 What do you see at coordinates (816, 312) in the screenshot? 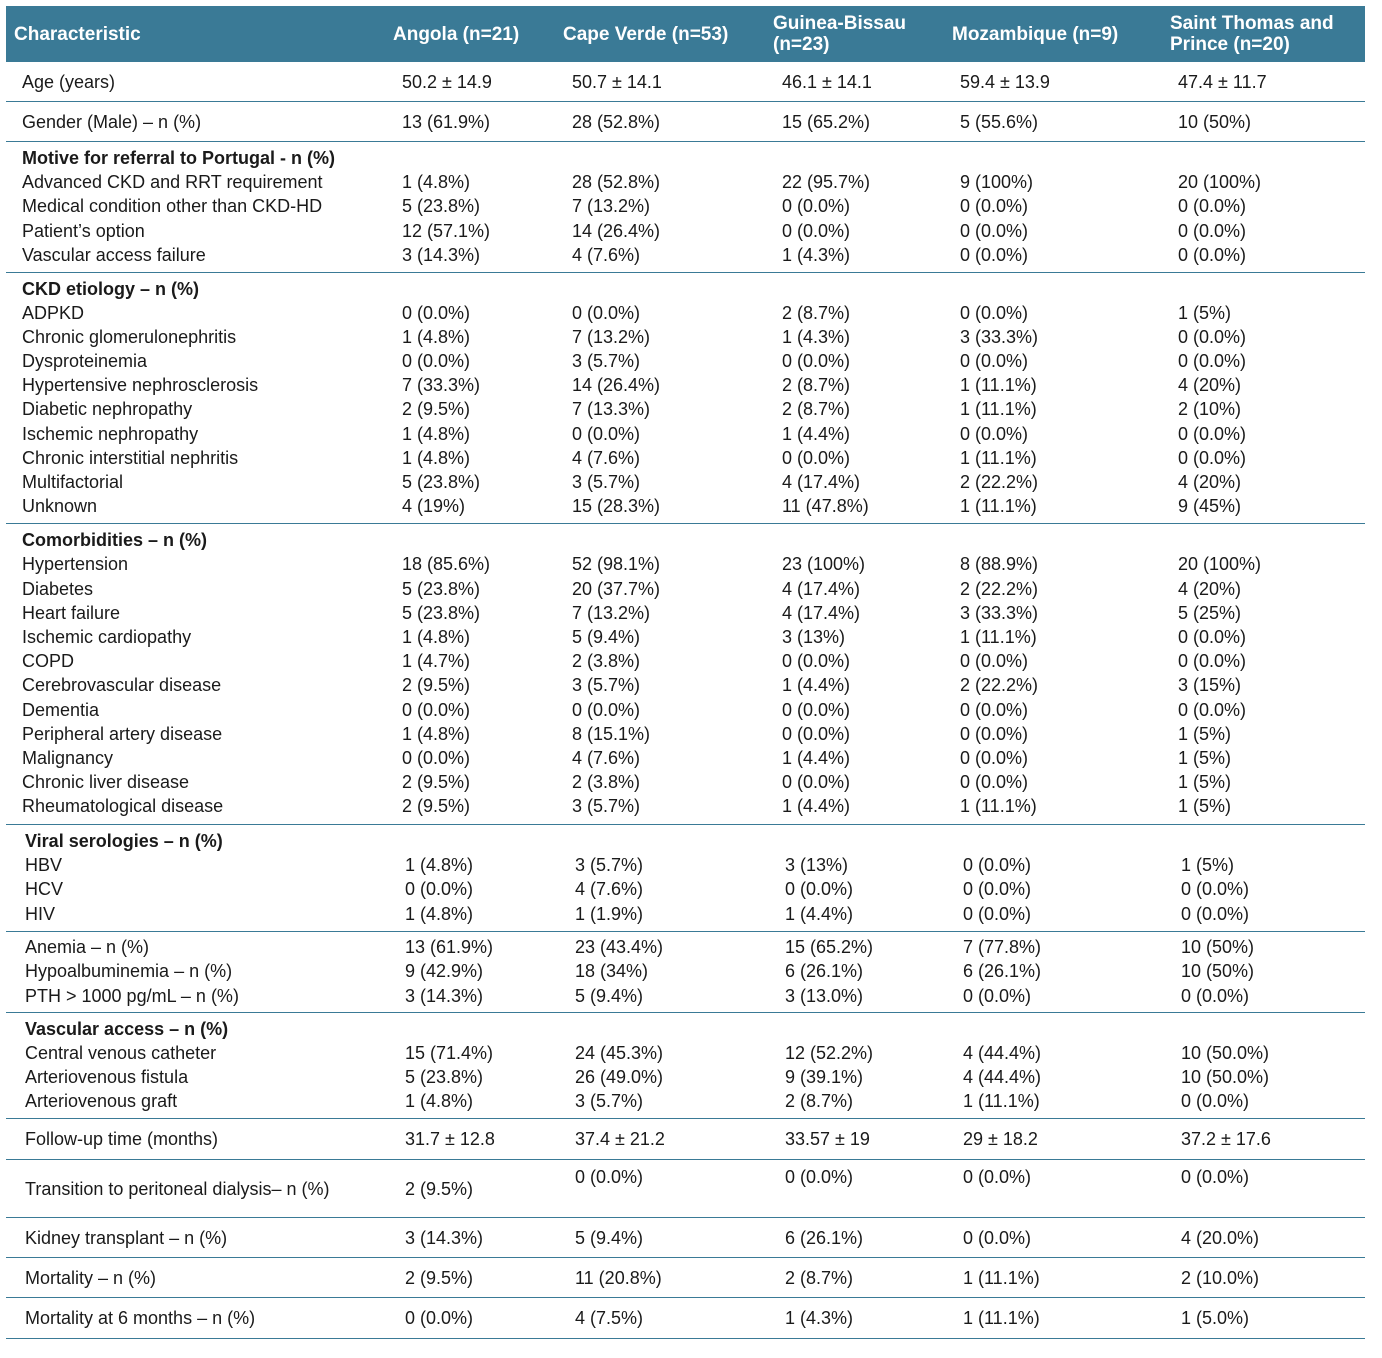
I see `cell-value: 2 (8.7%)` at bounding box center [816, 312].